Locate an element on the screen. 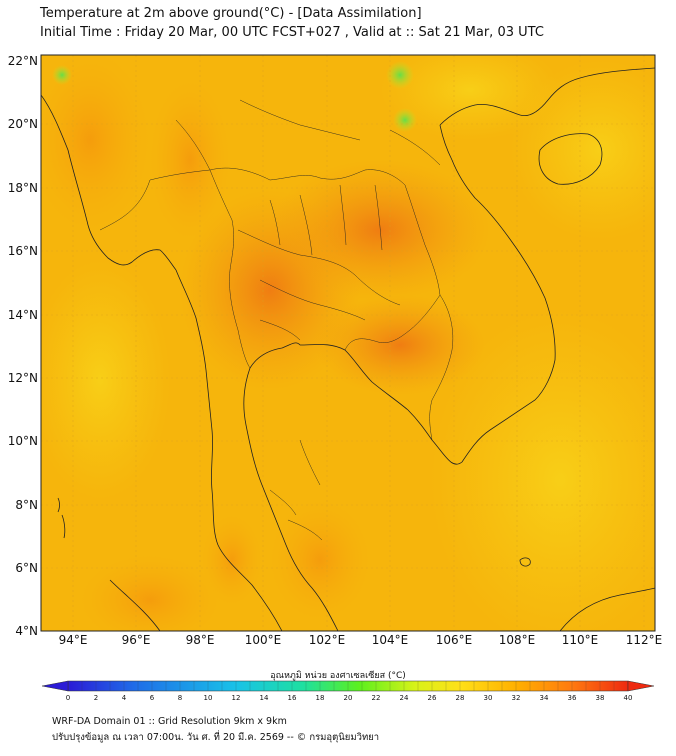  colorbar-tick-6: 6 is located at coordinates (152, 698).